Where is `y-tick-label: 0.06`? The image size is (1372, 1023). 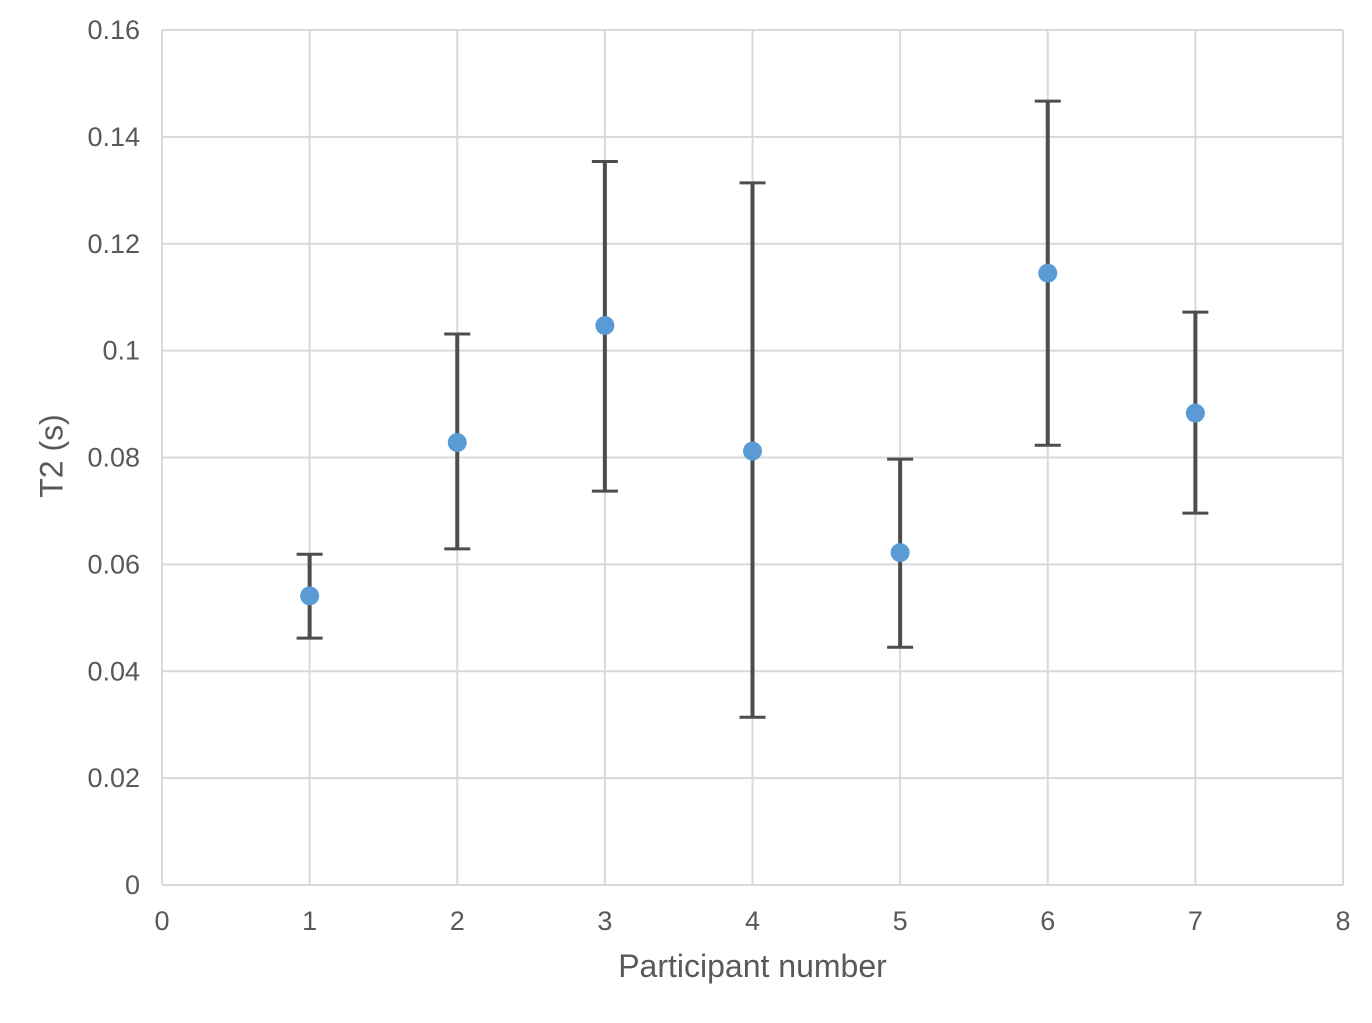
y-tick-label: 0.06 is located at coordinates (113, 564).